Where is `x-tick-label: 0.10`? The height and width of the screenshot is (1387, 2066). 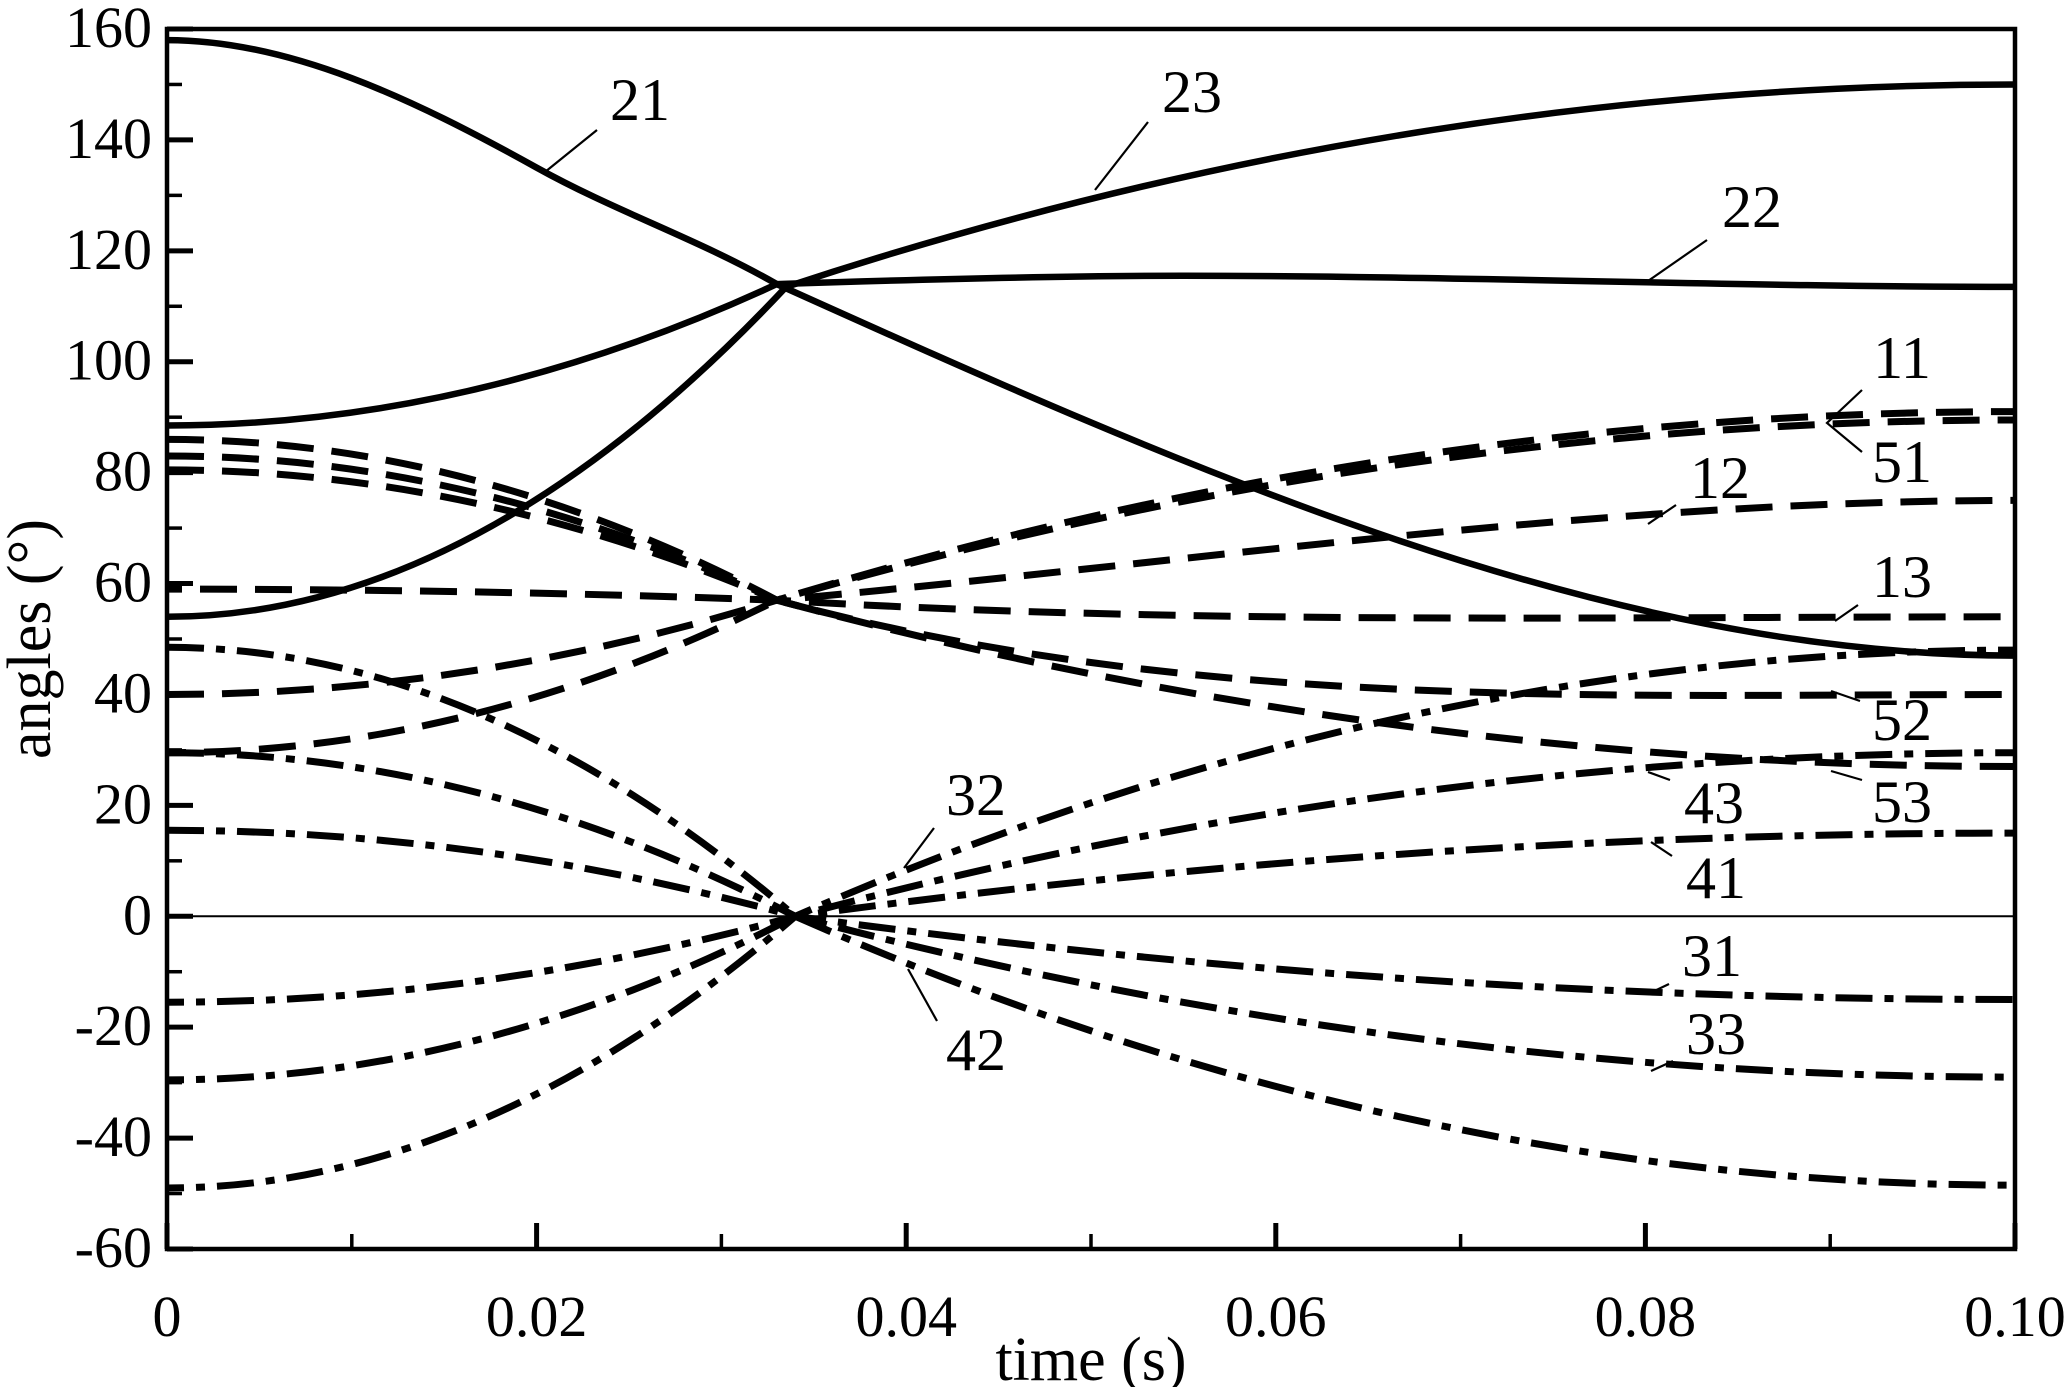 x-tick-label: 0.10 is located at coordinates (2015, 1316).